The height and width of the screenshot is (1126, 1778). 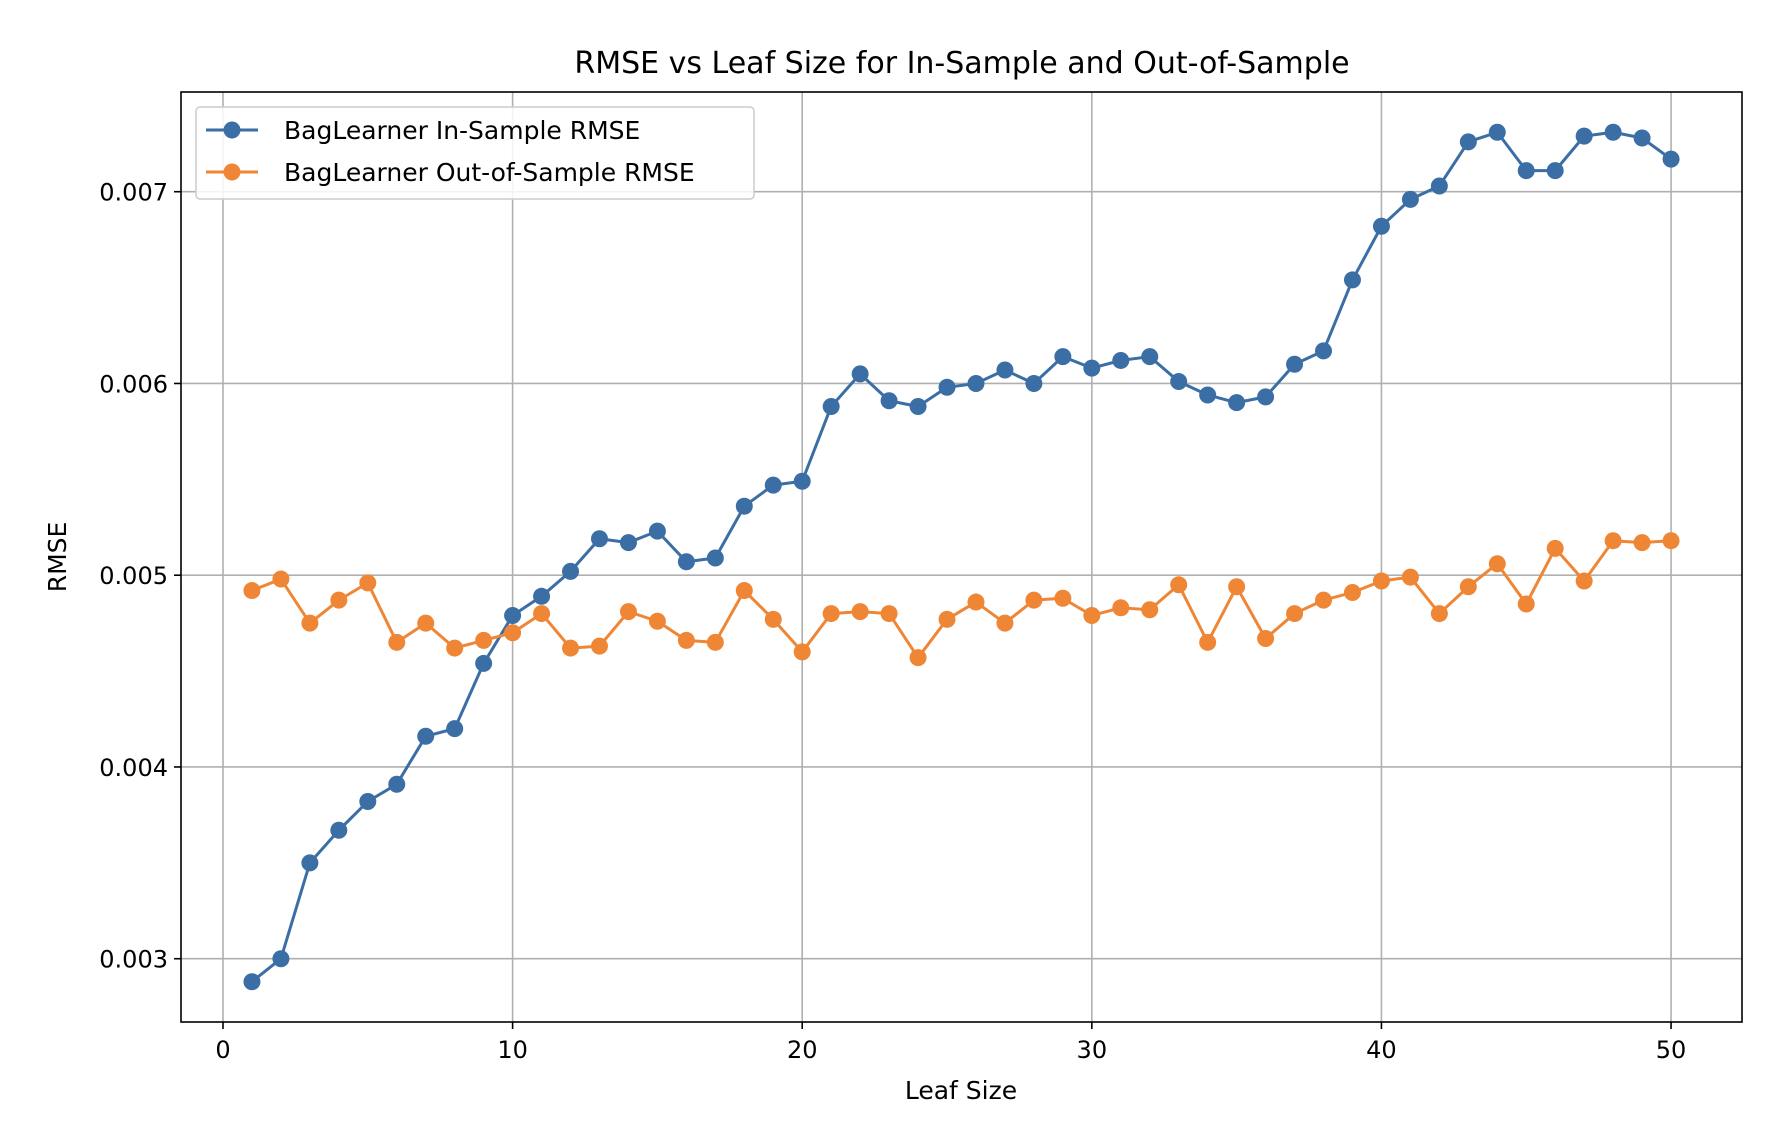 I want to click on x-tick-label: 20, so click(x=802, y=1050).